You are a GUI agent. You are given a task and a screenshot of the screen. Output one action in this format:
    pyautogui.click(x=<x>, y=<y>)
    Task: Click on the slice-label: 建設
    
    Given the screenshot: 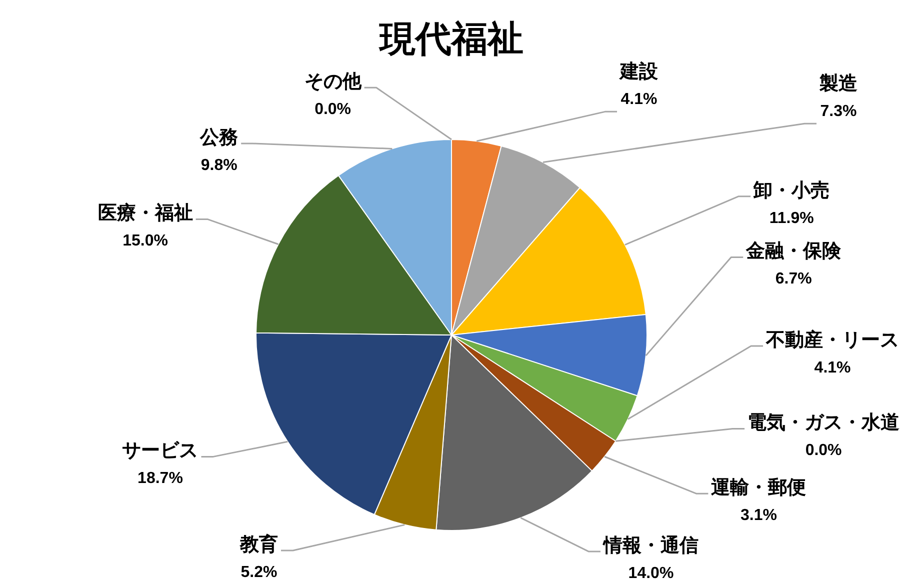 What is the action you would take?
    pyautogui.click(x=639, y=71)
    